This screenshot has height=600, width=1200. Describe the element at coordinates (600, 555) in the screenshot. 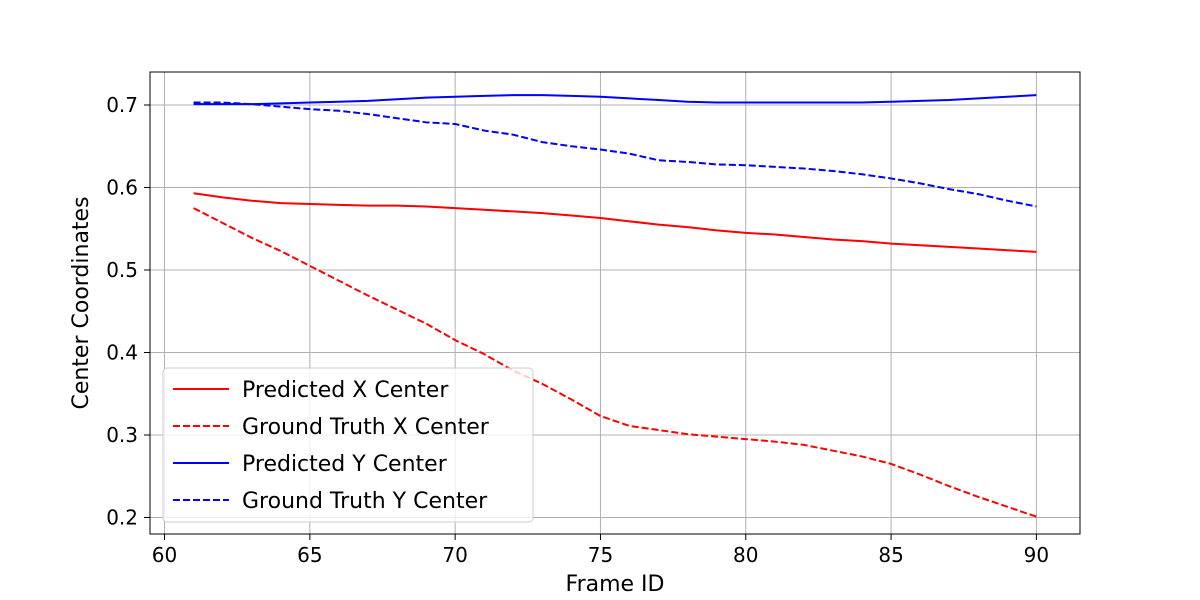

I see `x-tick-label: 75` at that location.